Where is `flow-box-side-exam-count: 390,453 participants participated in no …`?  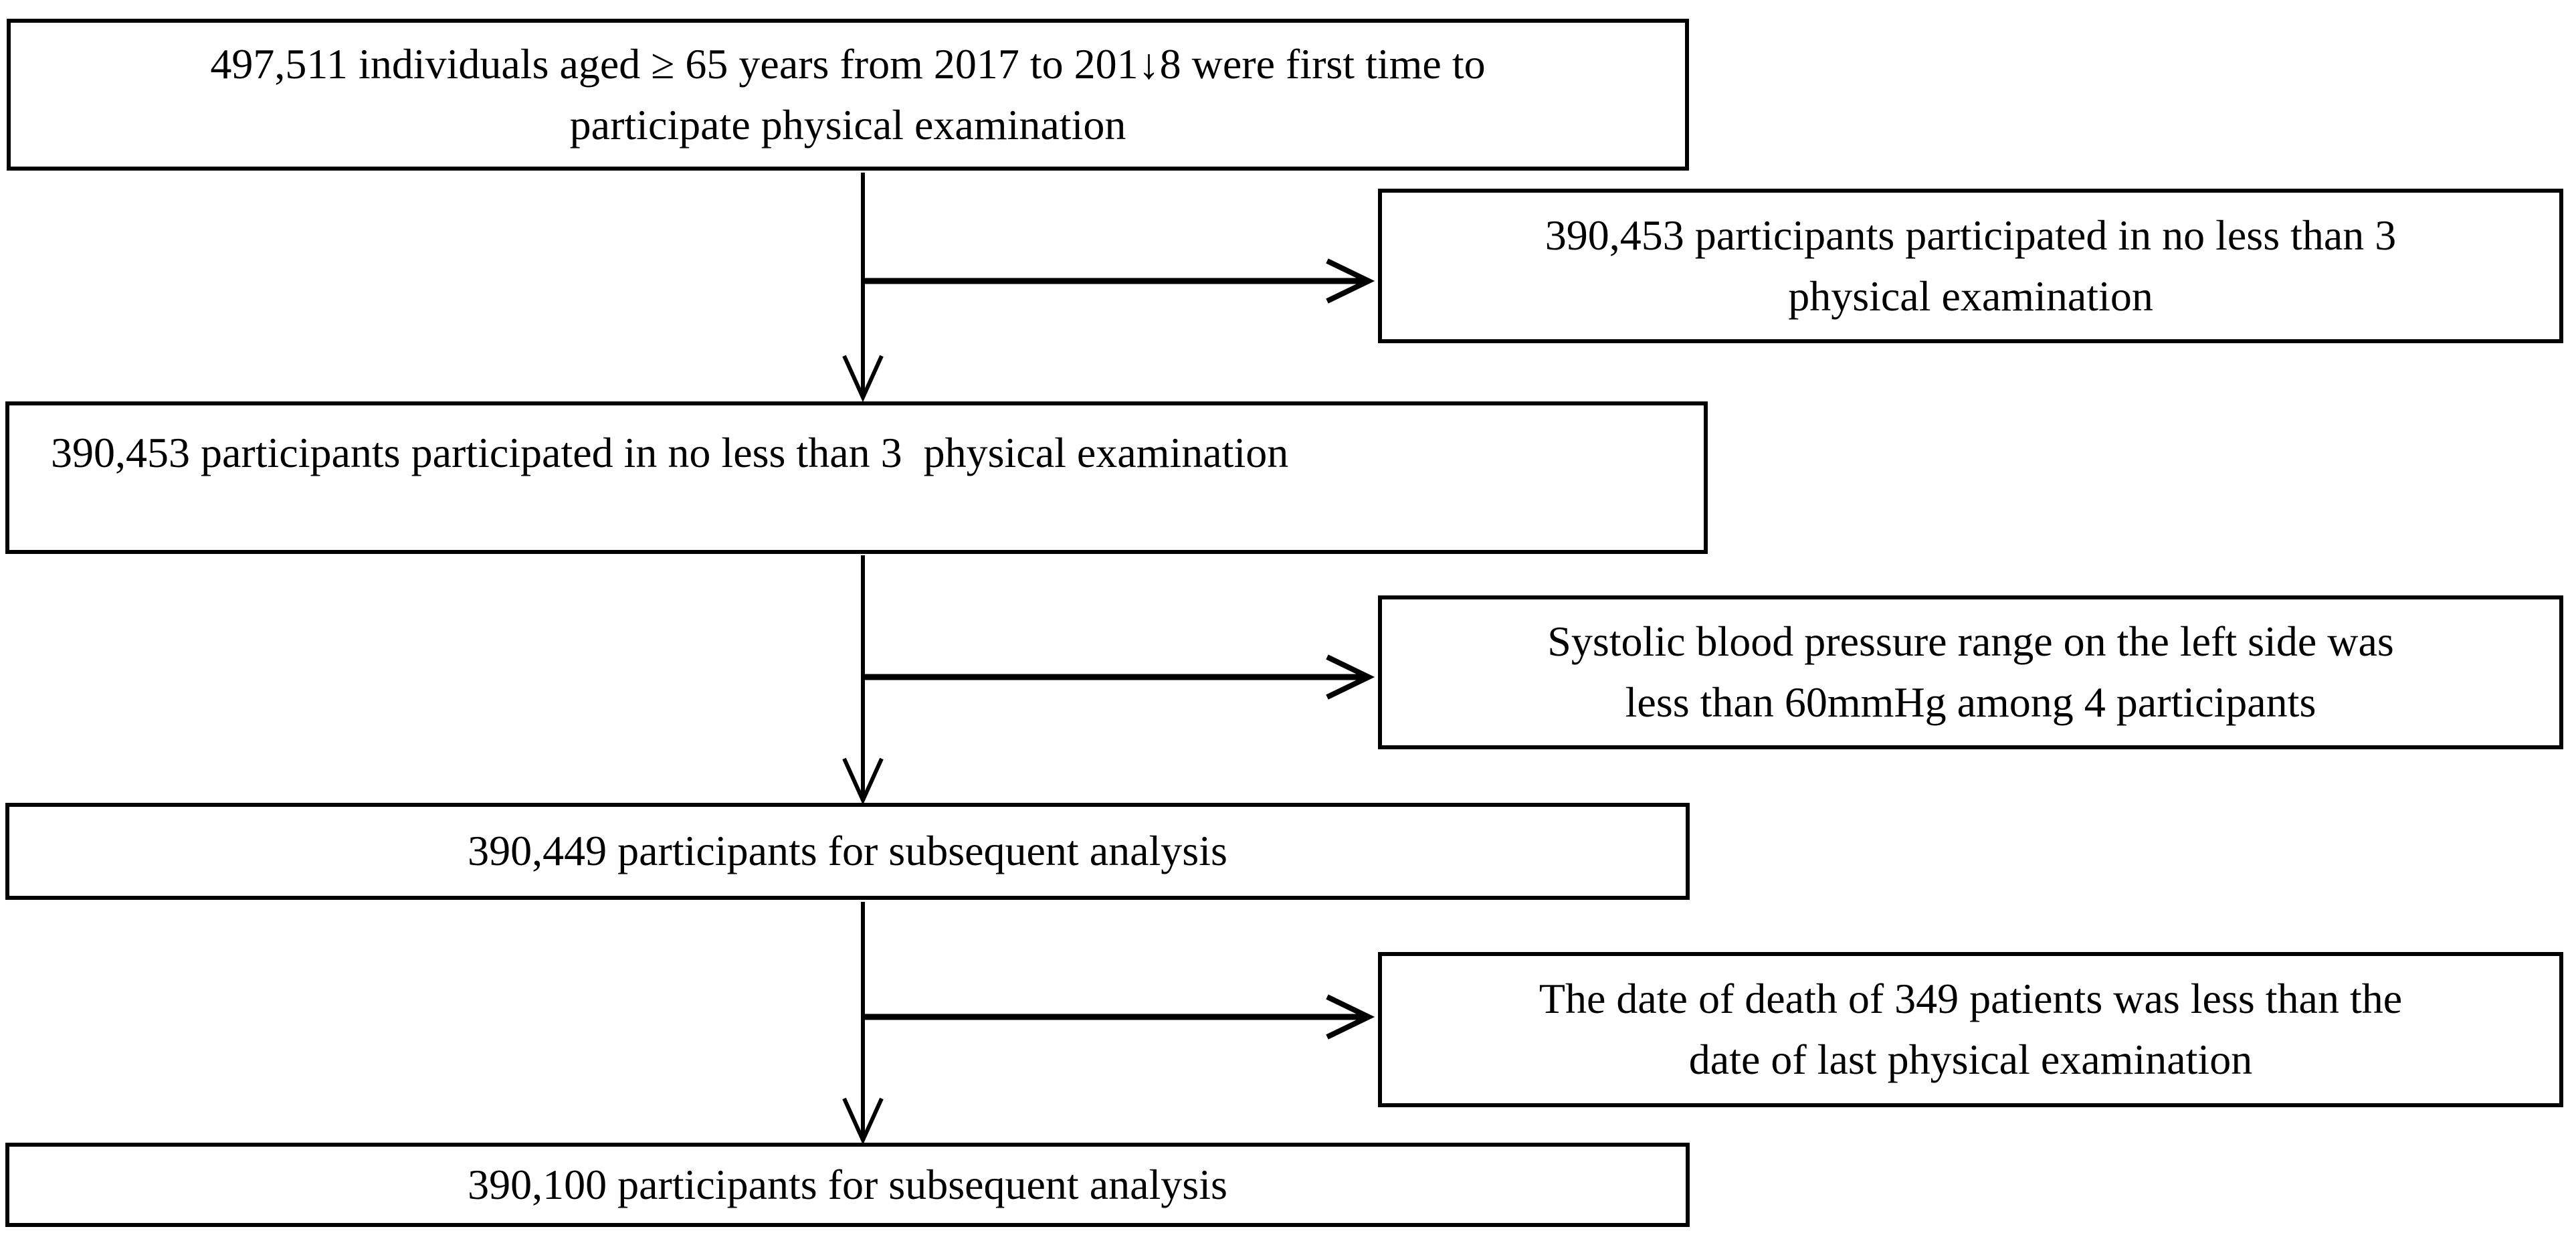
flow-box-side-exam-count: 390,453 participants participated in no … is located at coordinates (1970, 266).